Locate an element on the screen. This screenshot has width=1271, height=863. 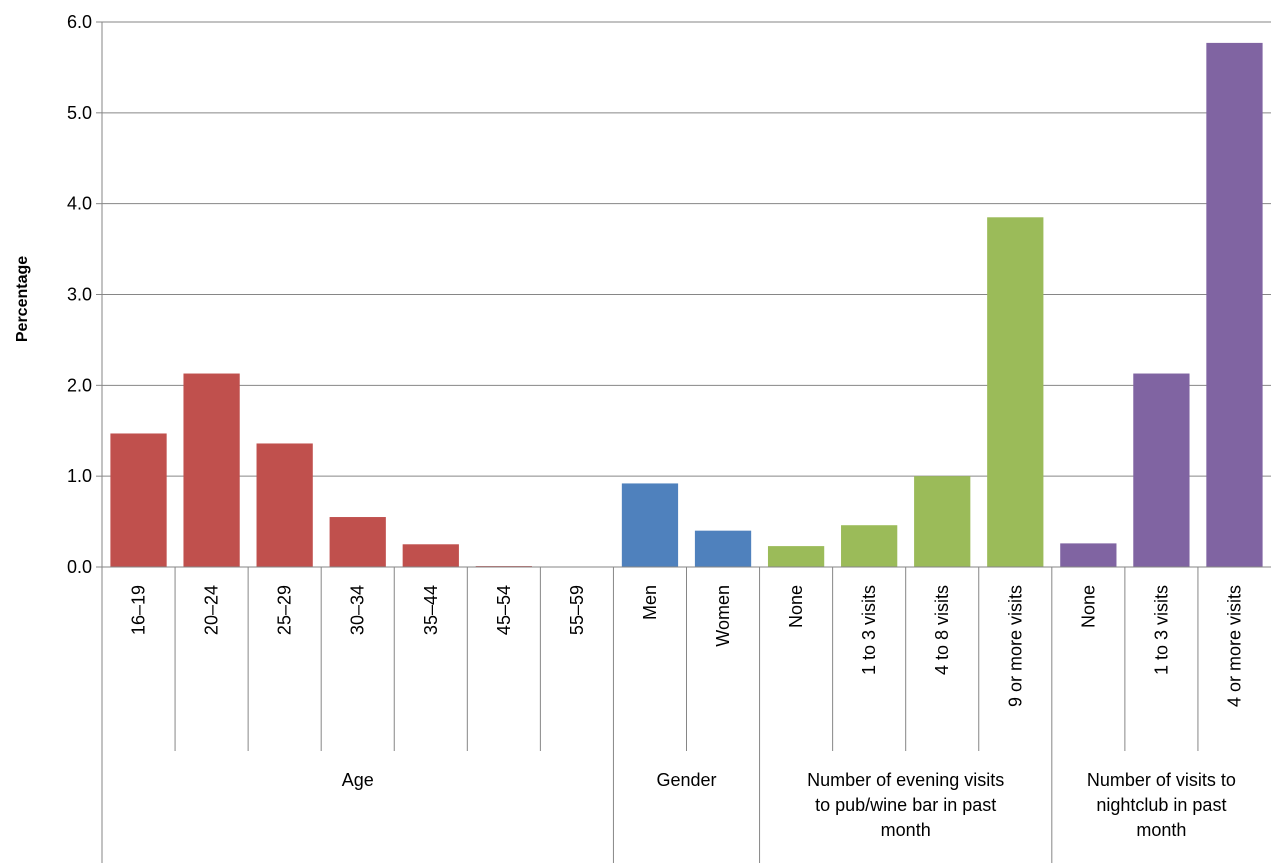
y-tick-label: 3.0 is located at coordinates (79, 295).